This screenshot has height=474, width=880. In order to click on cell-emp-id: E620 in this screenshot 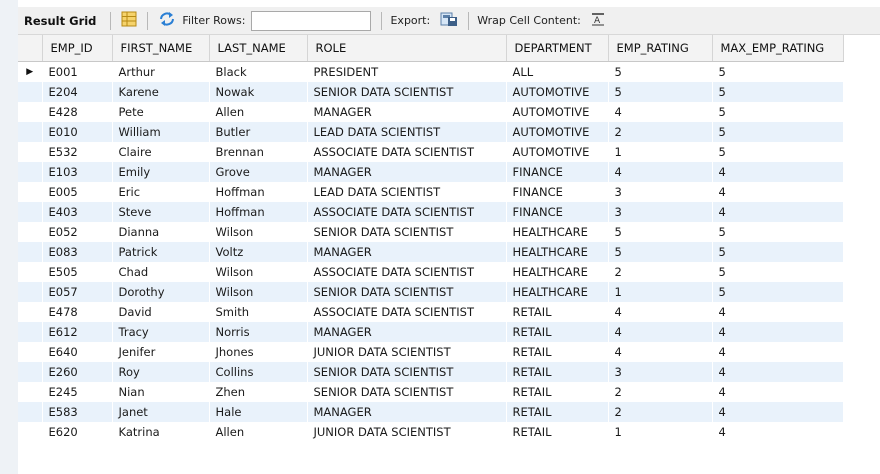, I will do `click(63, 432)`.